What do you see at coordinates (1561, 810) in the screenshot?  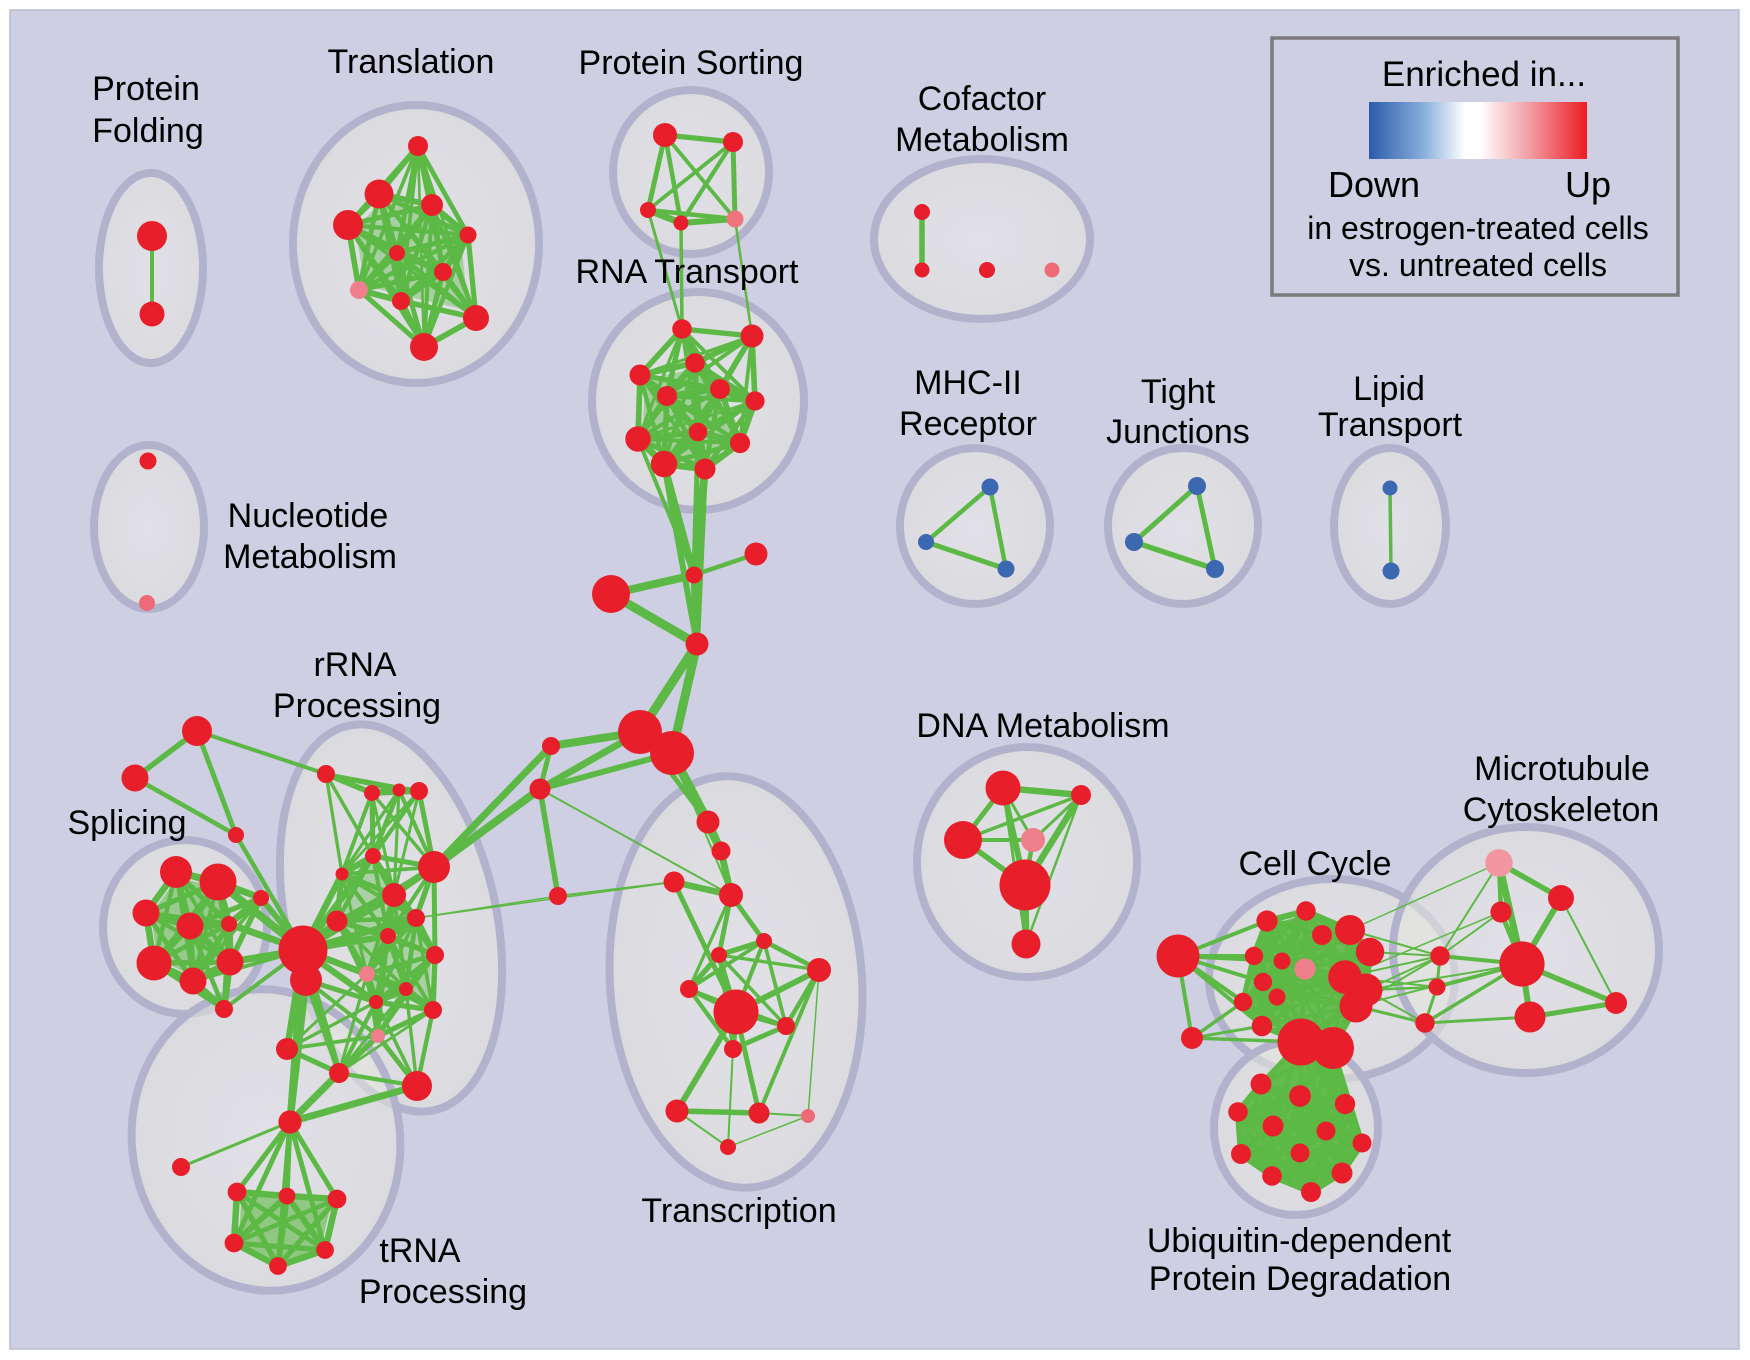 I see `svg-text: Cytoskeleton` at bounding box center [1561, 810].